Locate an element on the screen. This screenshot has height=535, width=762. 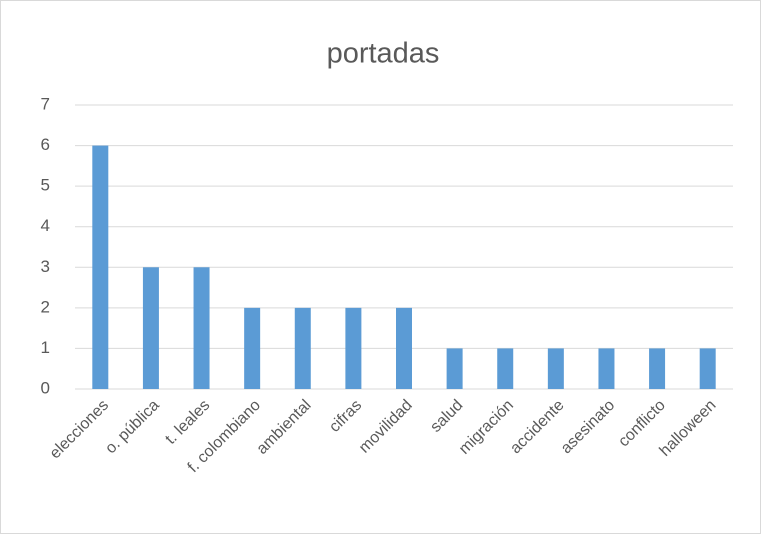
y-tick-label: 4 is located at coordinates (45, 225).